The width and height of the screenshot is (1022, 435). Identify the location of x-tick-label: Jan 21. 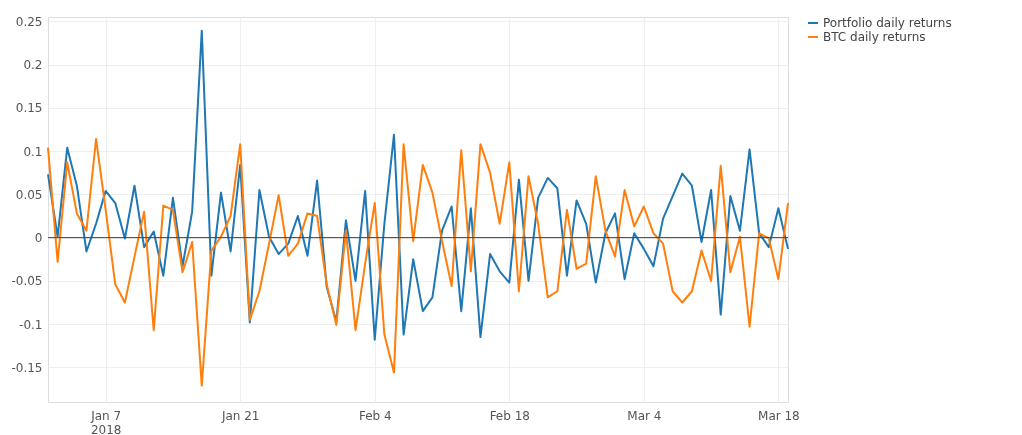
(240, 415).